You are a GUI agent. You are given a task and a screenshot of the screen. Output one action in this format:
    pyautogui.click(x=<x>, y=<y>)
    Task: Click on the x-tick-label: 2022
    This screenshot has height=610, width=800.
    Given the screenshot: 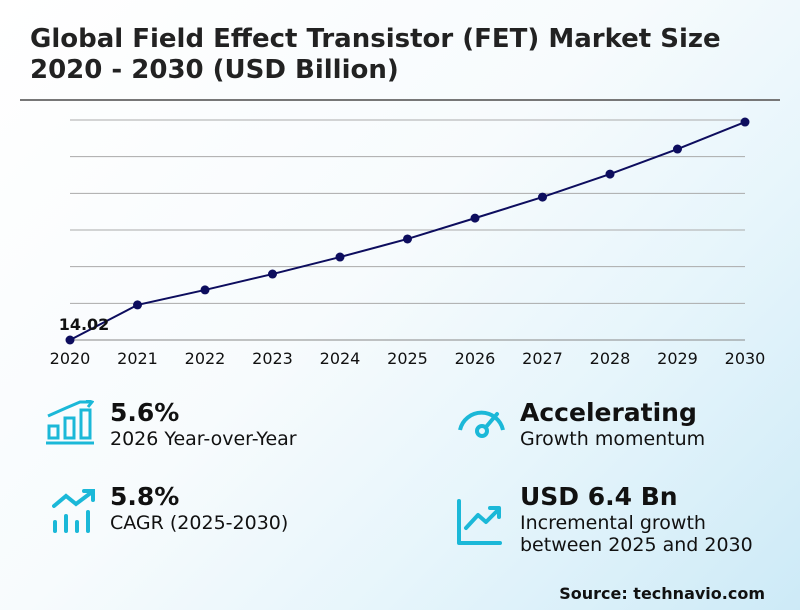 What is the action you would take?
    pyautogui.click(x=205, y=358)
    